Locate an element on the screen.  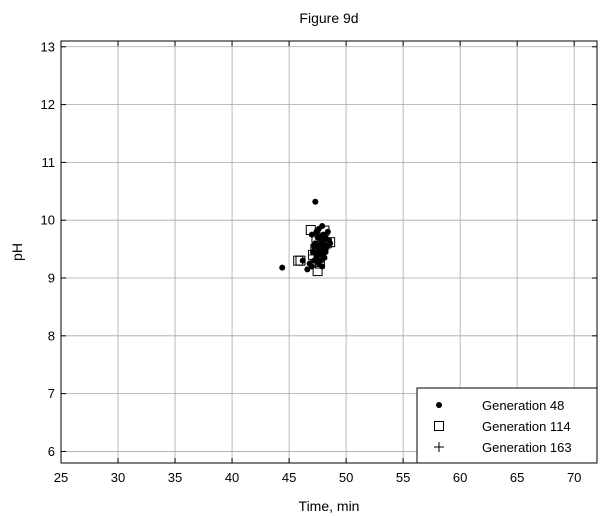
legend-marker-dot is located at coordinates (439, 405).